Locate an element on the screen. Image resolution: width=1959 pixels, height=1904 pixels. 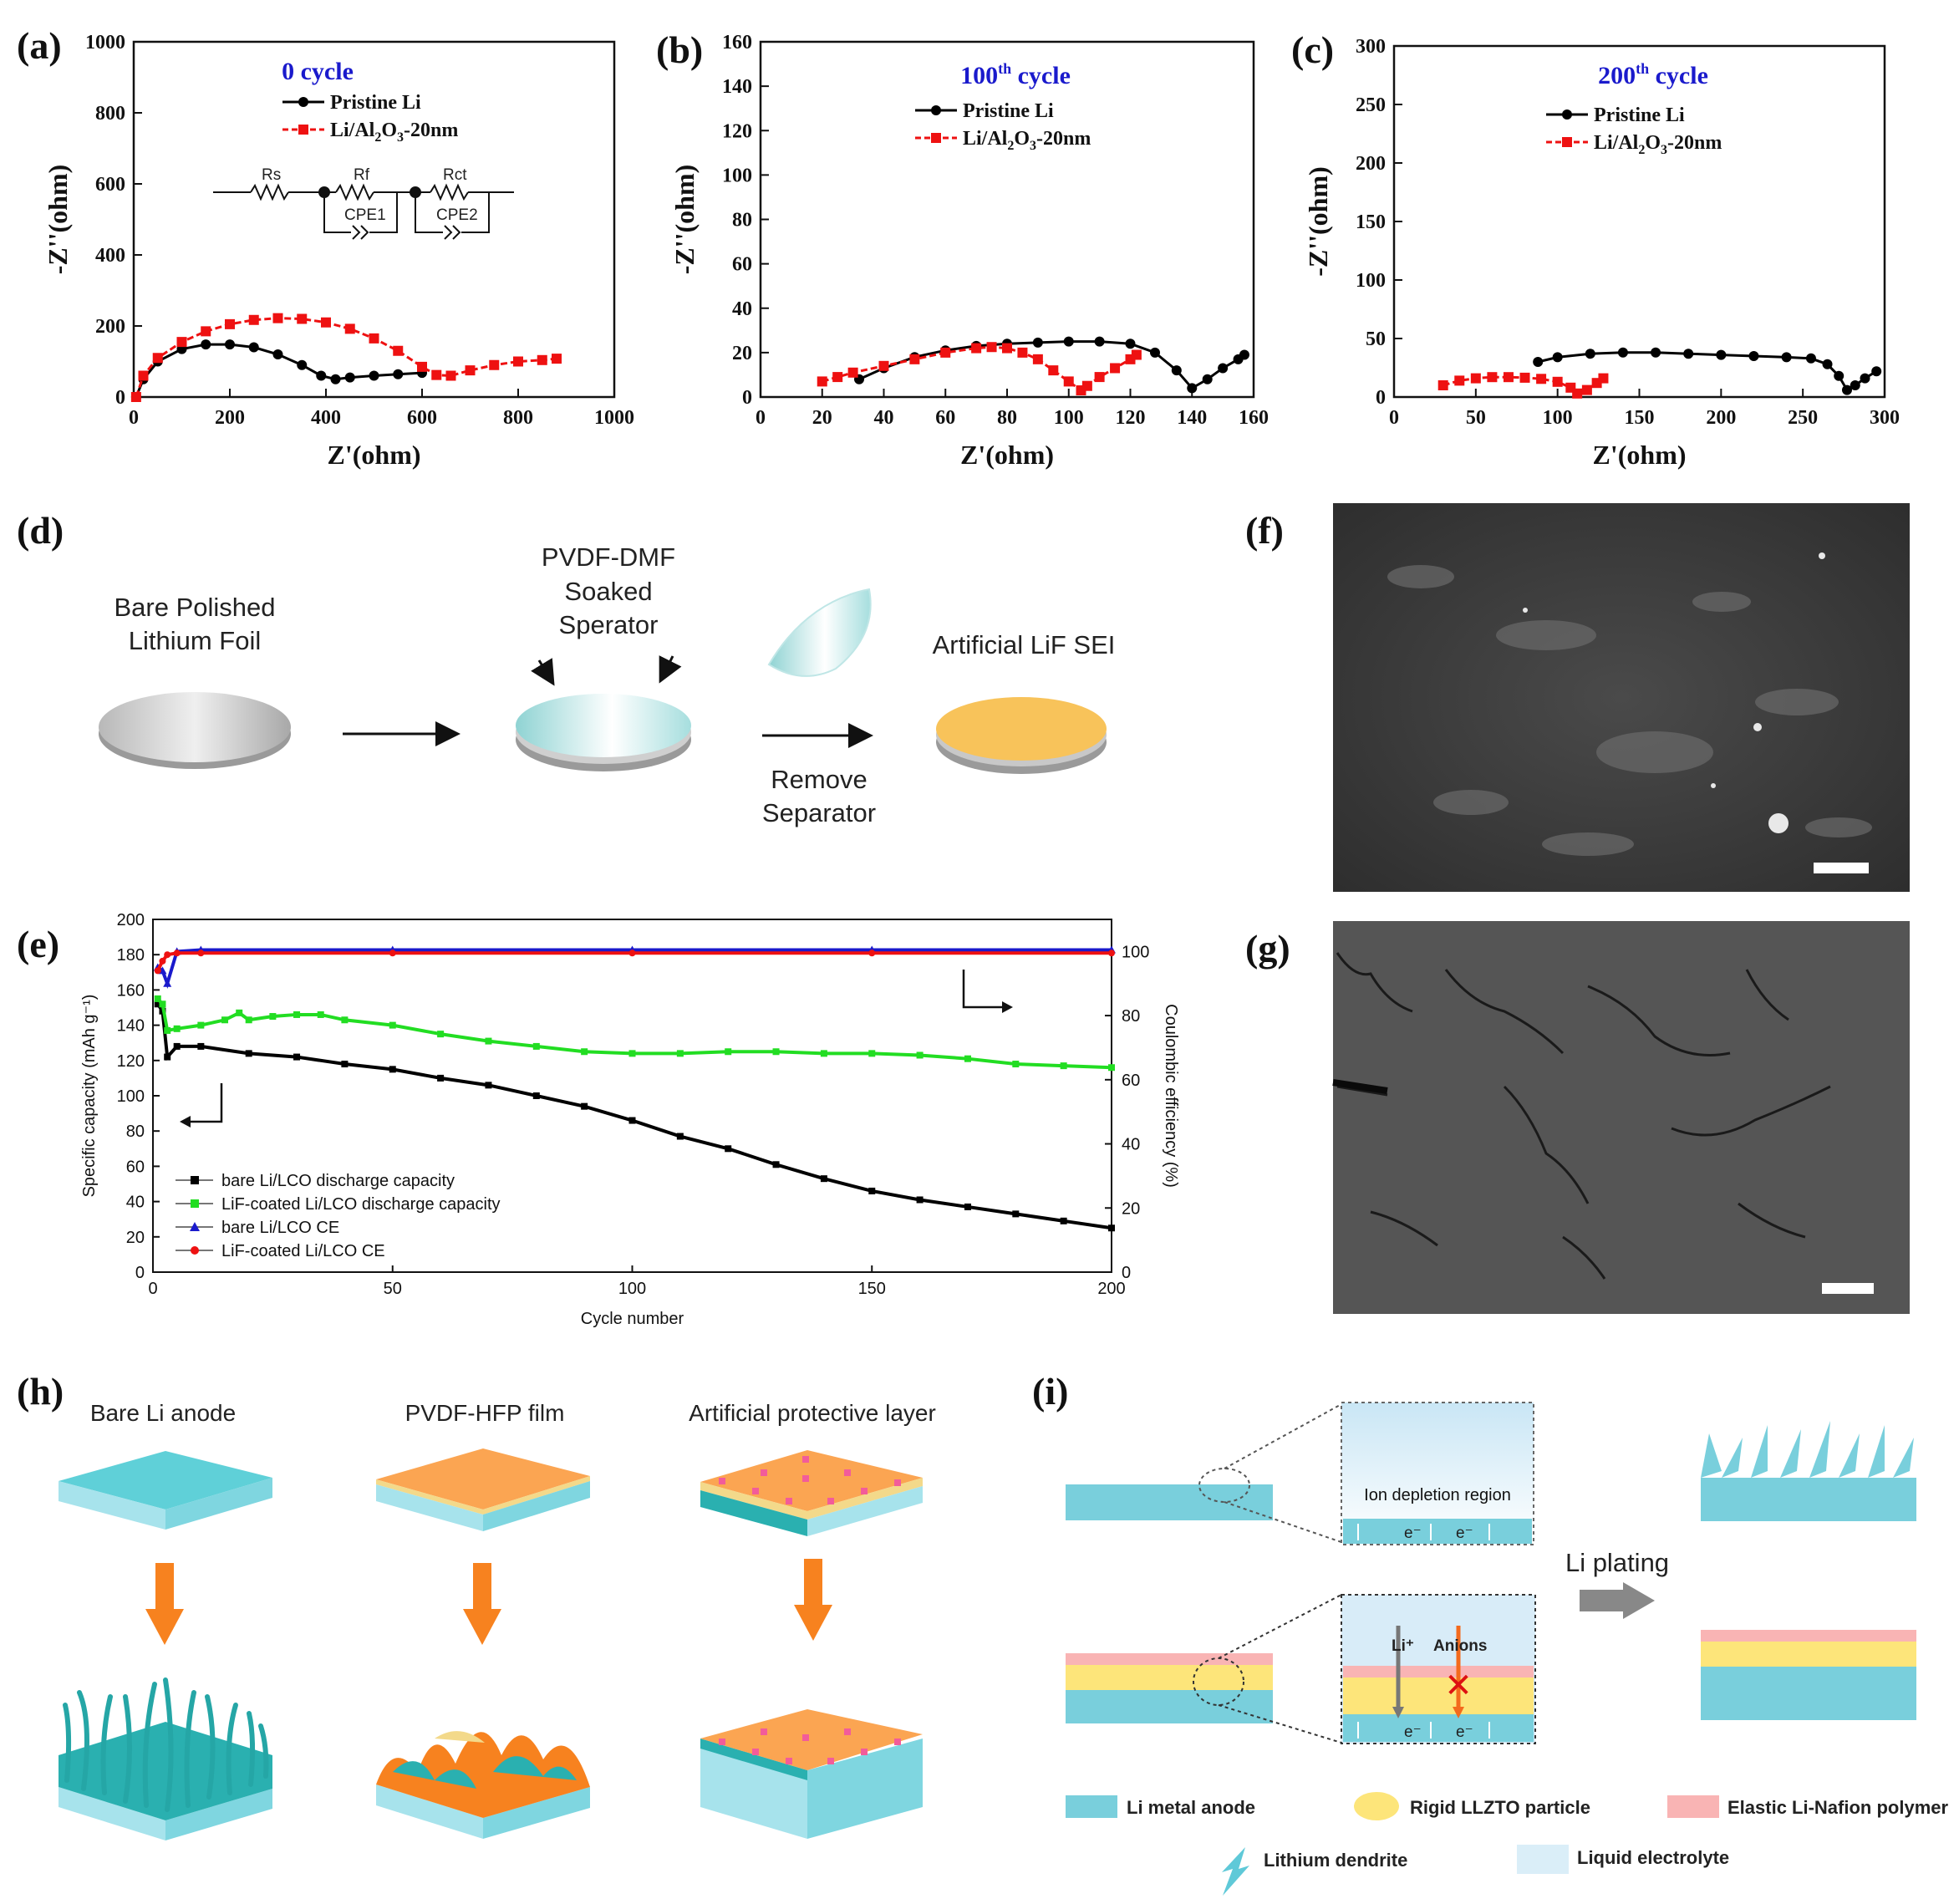
d-label-sep-1: PVDF-DMF is located at coordinates (608, 557).